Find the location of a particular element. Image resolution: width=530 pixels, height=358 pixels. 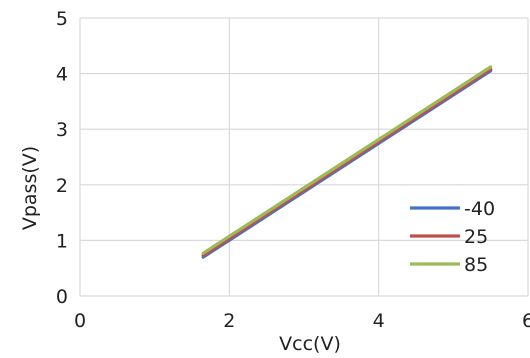

legend: -40 25 85 is located at coordinates (452, 237).